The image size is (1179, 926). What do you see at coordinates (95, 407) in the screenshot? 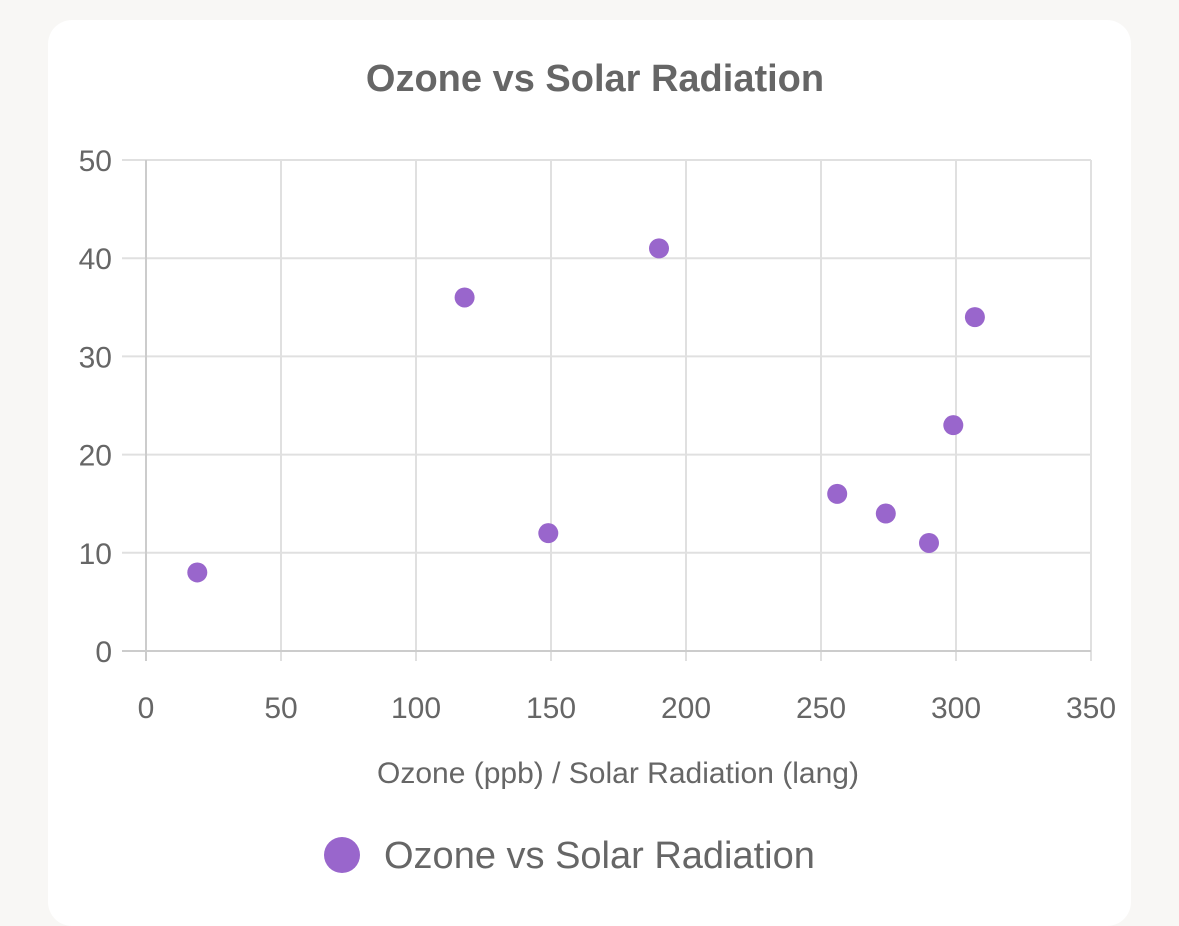
I see `y-axis-ticks: 0 10 20 30 40 50` at bounding box center [95, 407].